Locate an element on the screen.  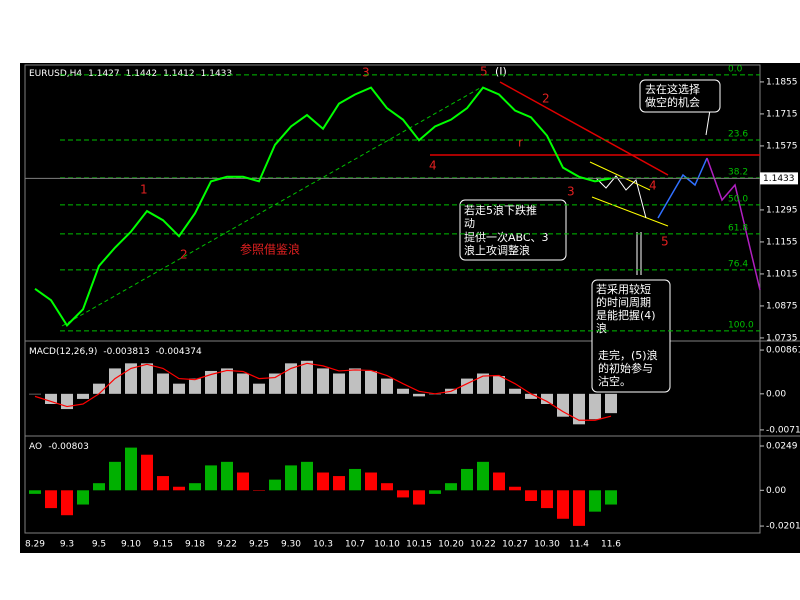
panel-reading: 1.1412 is located at coordinates (179, 74).